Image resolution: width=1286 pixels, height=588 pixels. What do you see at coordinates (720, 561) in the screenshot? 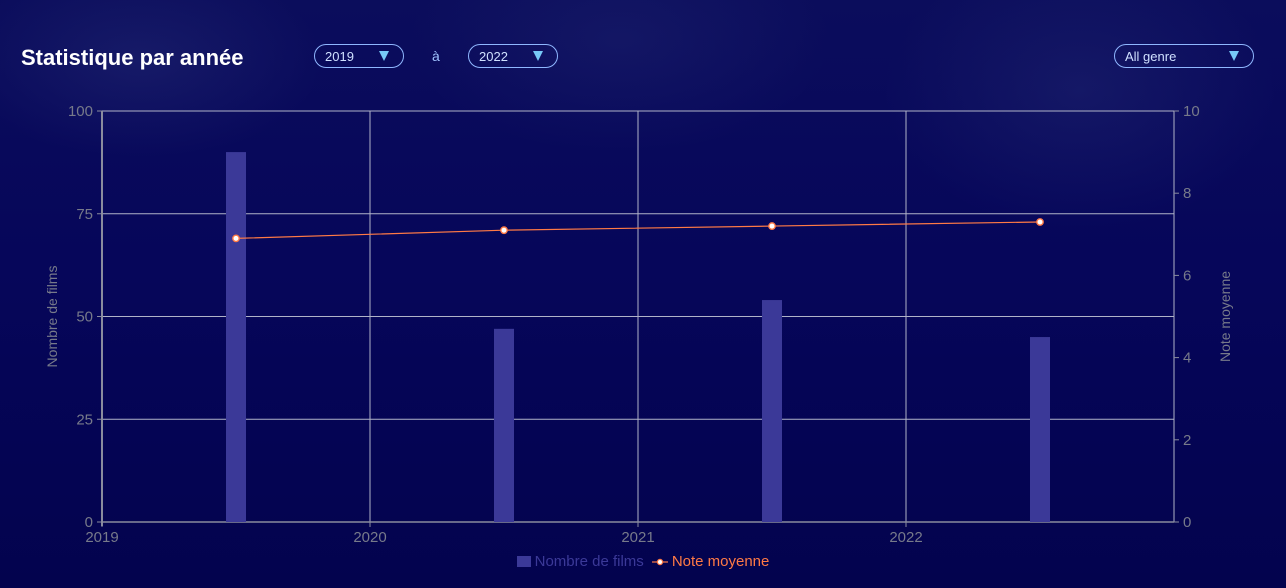
I see `legend-label-line: Note moyenne` at bounding box center [720, 561].